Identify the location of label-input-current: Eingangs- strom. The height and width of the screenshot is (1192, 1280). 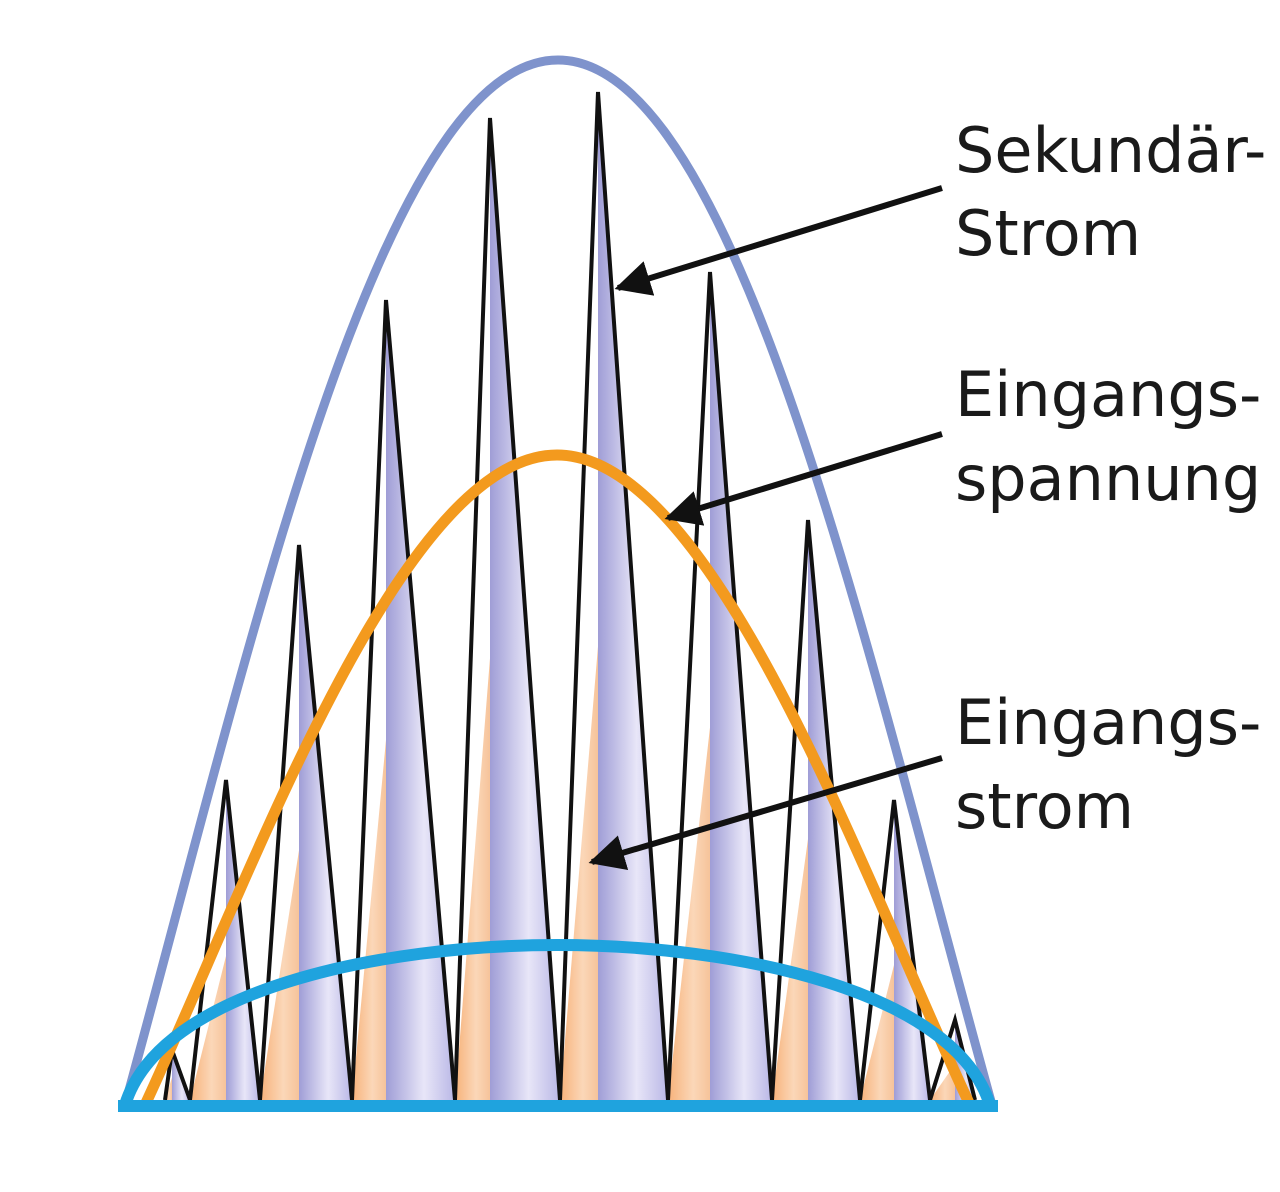
(1117, 764).